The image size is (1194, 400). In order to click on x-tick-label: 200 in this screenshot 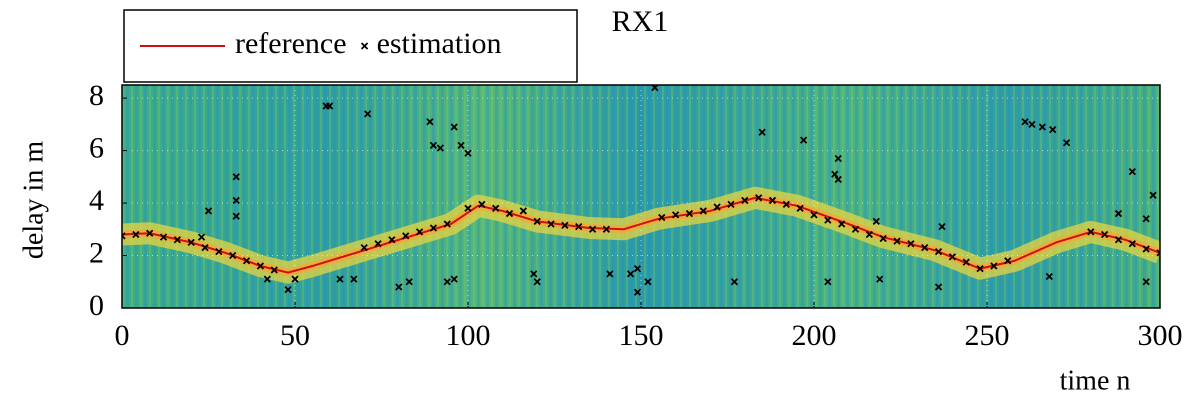, I will do `click(814, 335)`.